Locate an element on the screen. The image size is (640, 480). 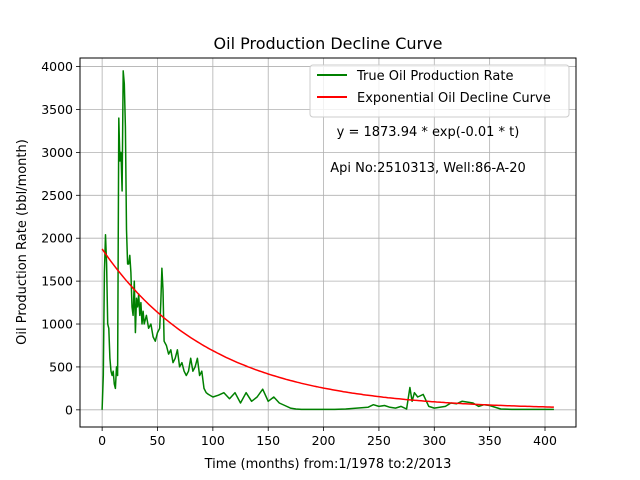
y-tick-label: 500 is located at coordinates (61, 366).